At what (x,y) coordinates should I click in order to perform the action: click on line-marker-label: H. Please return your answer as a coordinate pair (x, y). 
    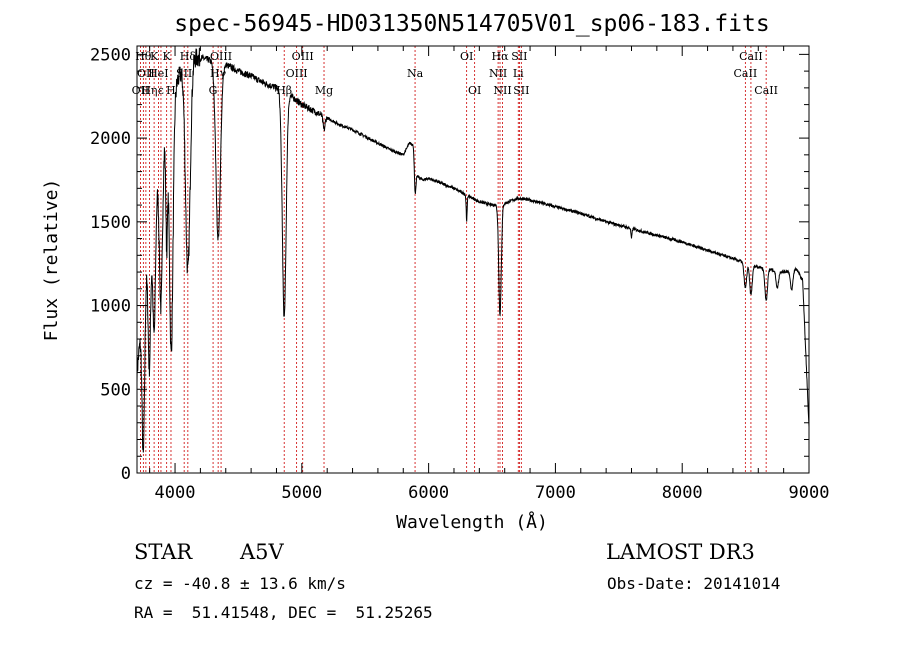
    Looking at the image, I should click on (171, 90).